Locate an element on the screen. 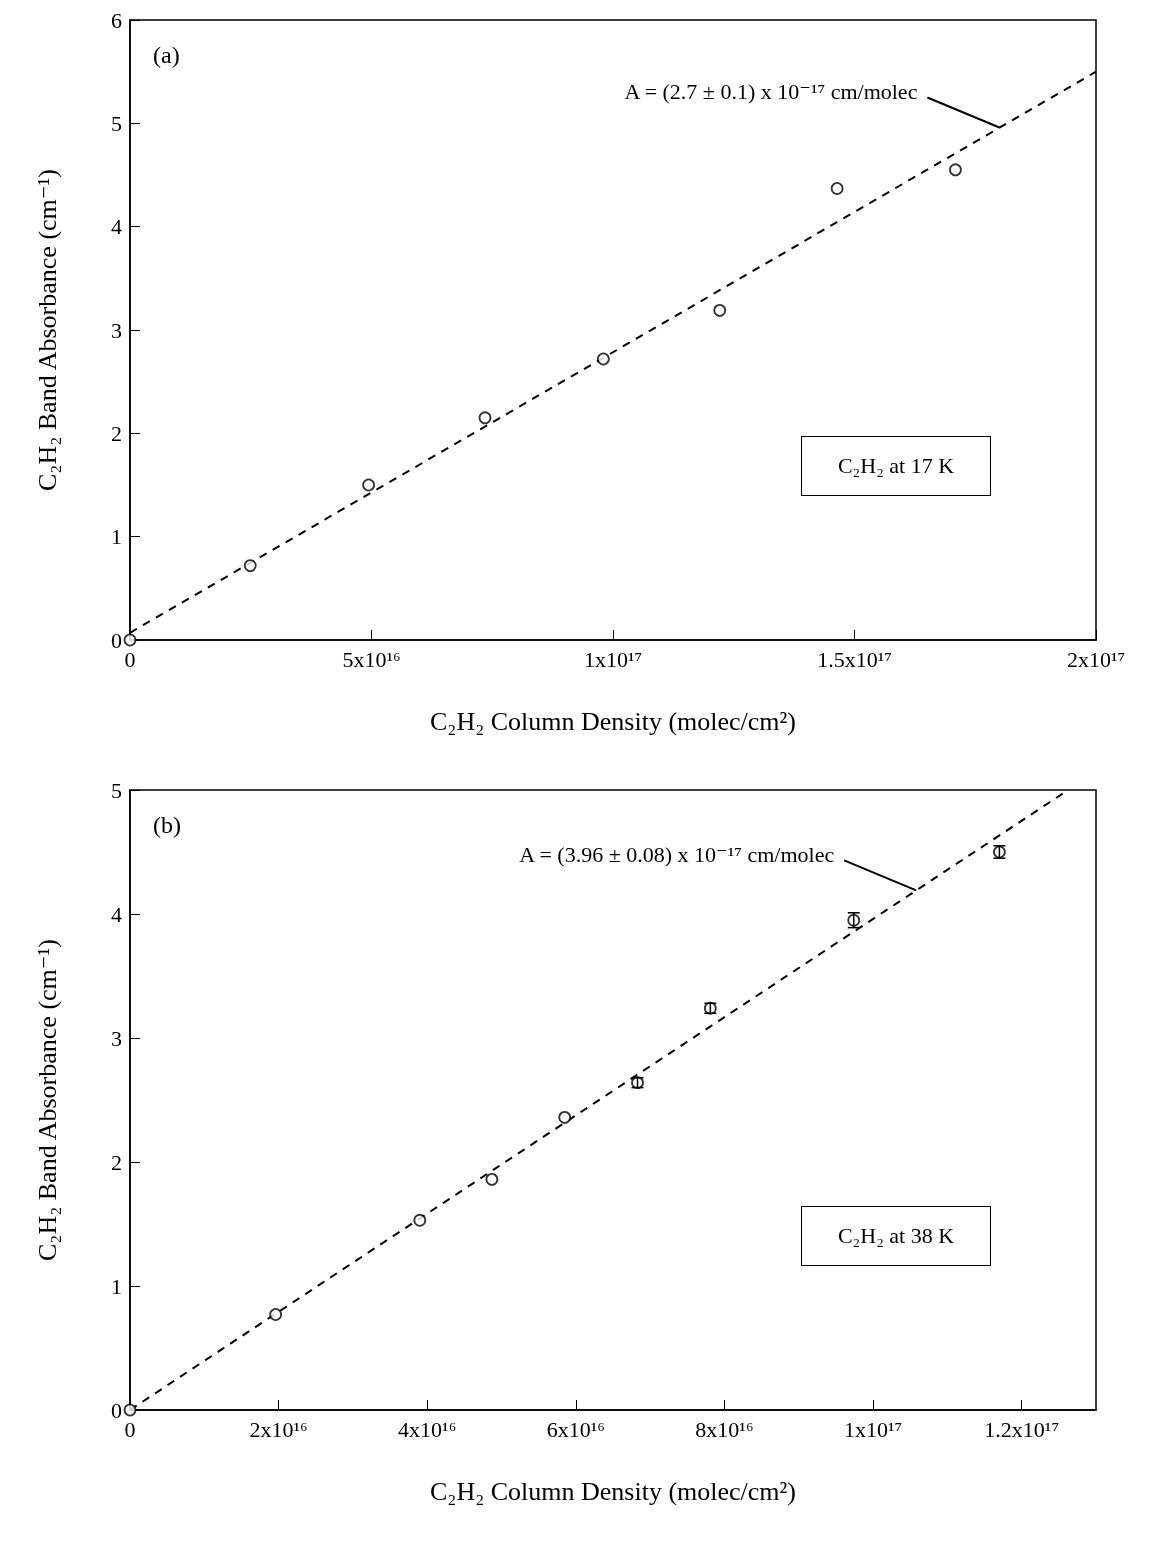 The image size is (1156, 1547). x-tick-label: 6x10¹⁶ is located at coordinates (575, 1429).